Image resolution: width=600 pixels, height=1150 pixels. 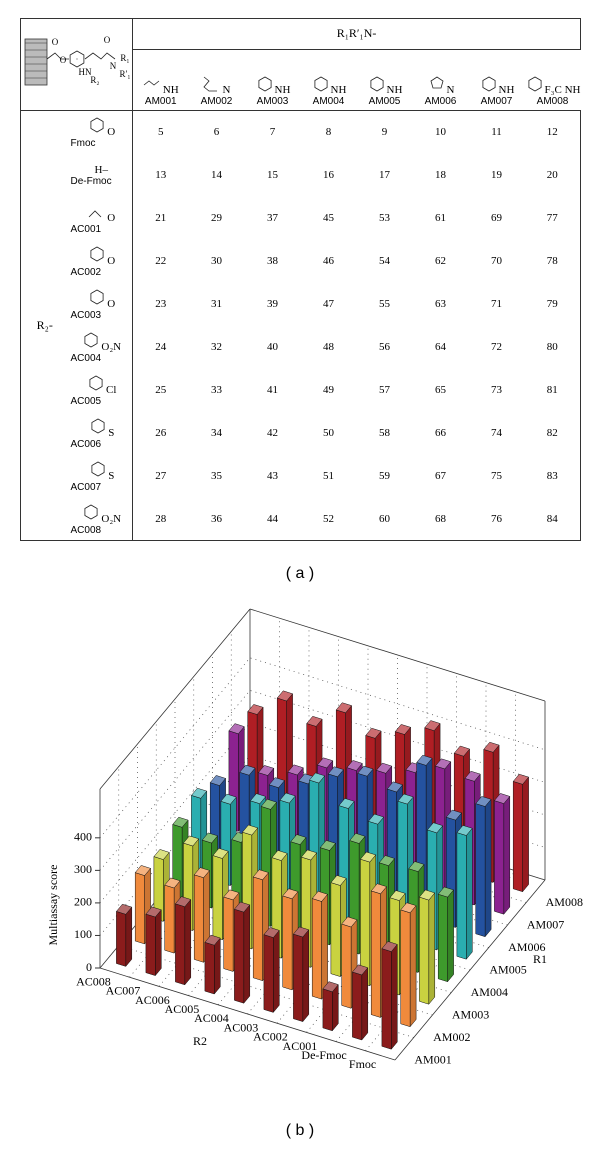 I want to click on compound-number: 9, so click(x=384, y=132).